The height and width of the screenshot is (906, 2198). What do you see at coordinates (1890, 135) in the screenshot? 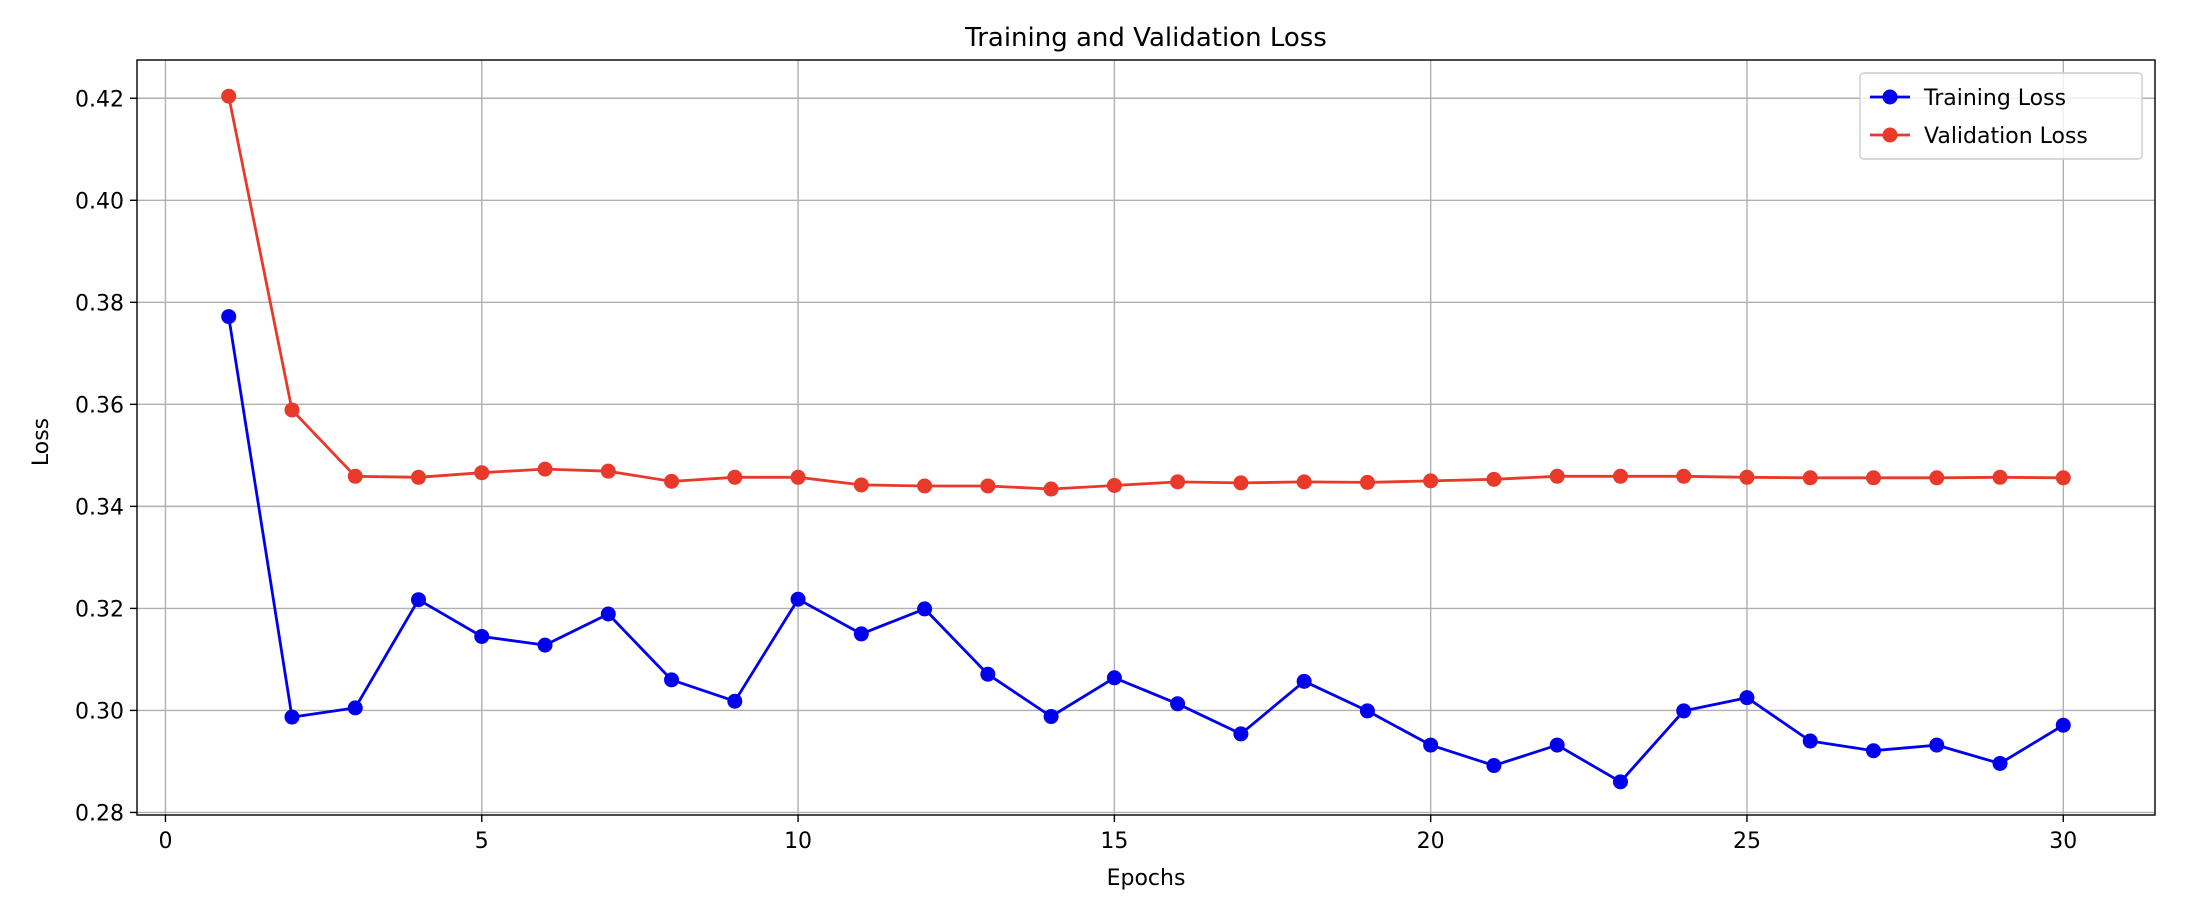
I see `validation-loss-legend-marker` at bounding box center [1890, 135].